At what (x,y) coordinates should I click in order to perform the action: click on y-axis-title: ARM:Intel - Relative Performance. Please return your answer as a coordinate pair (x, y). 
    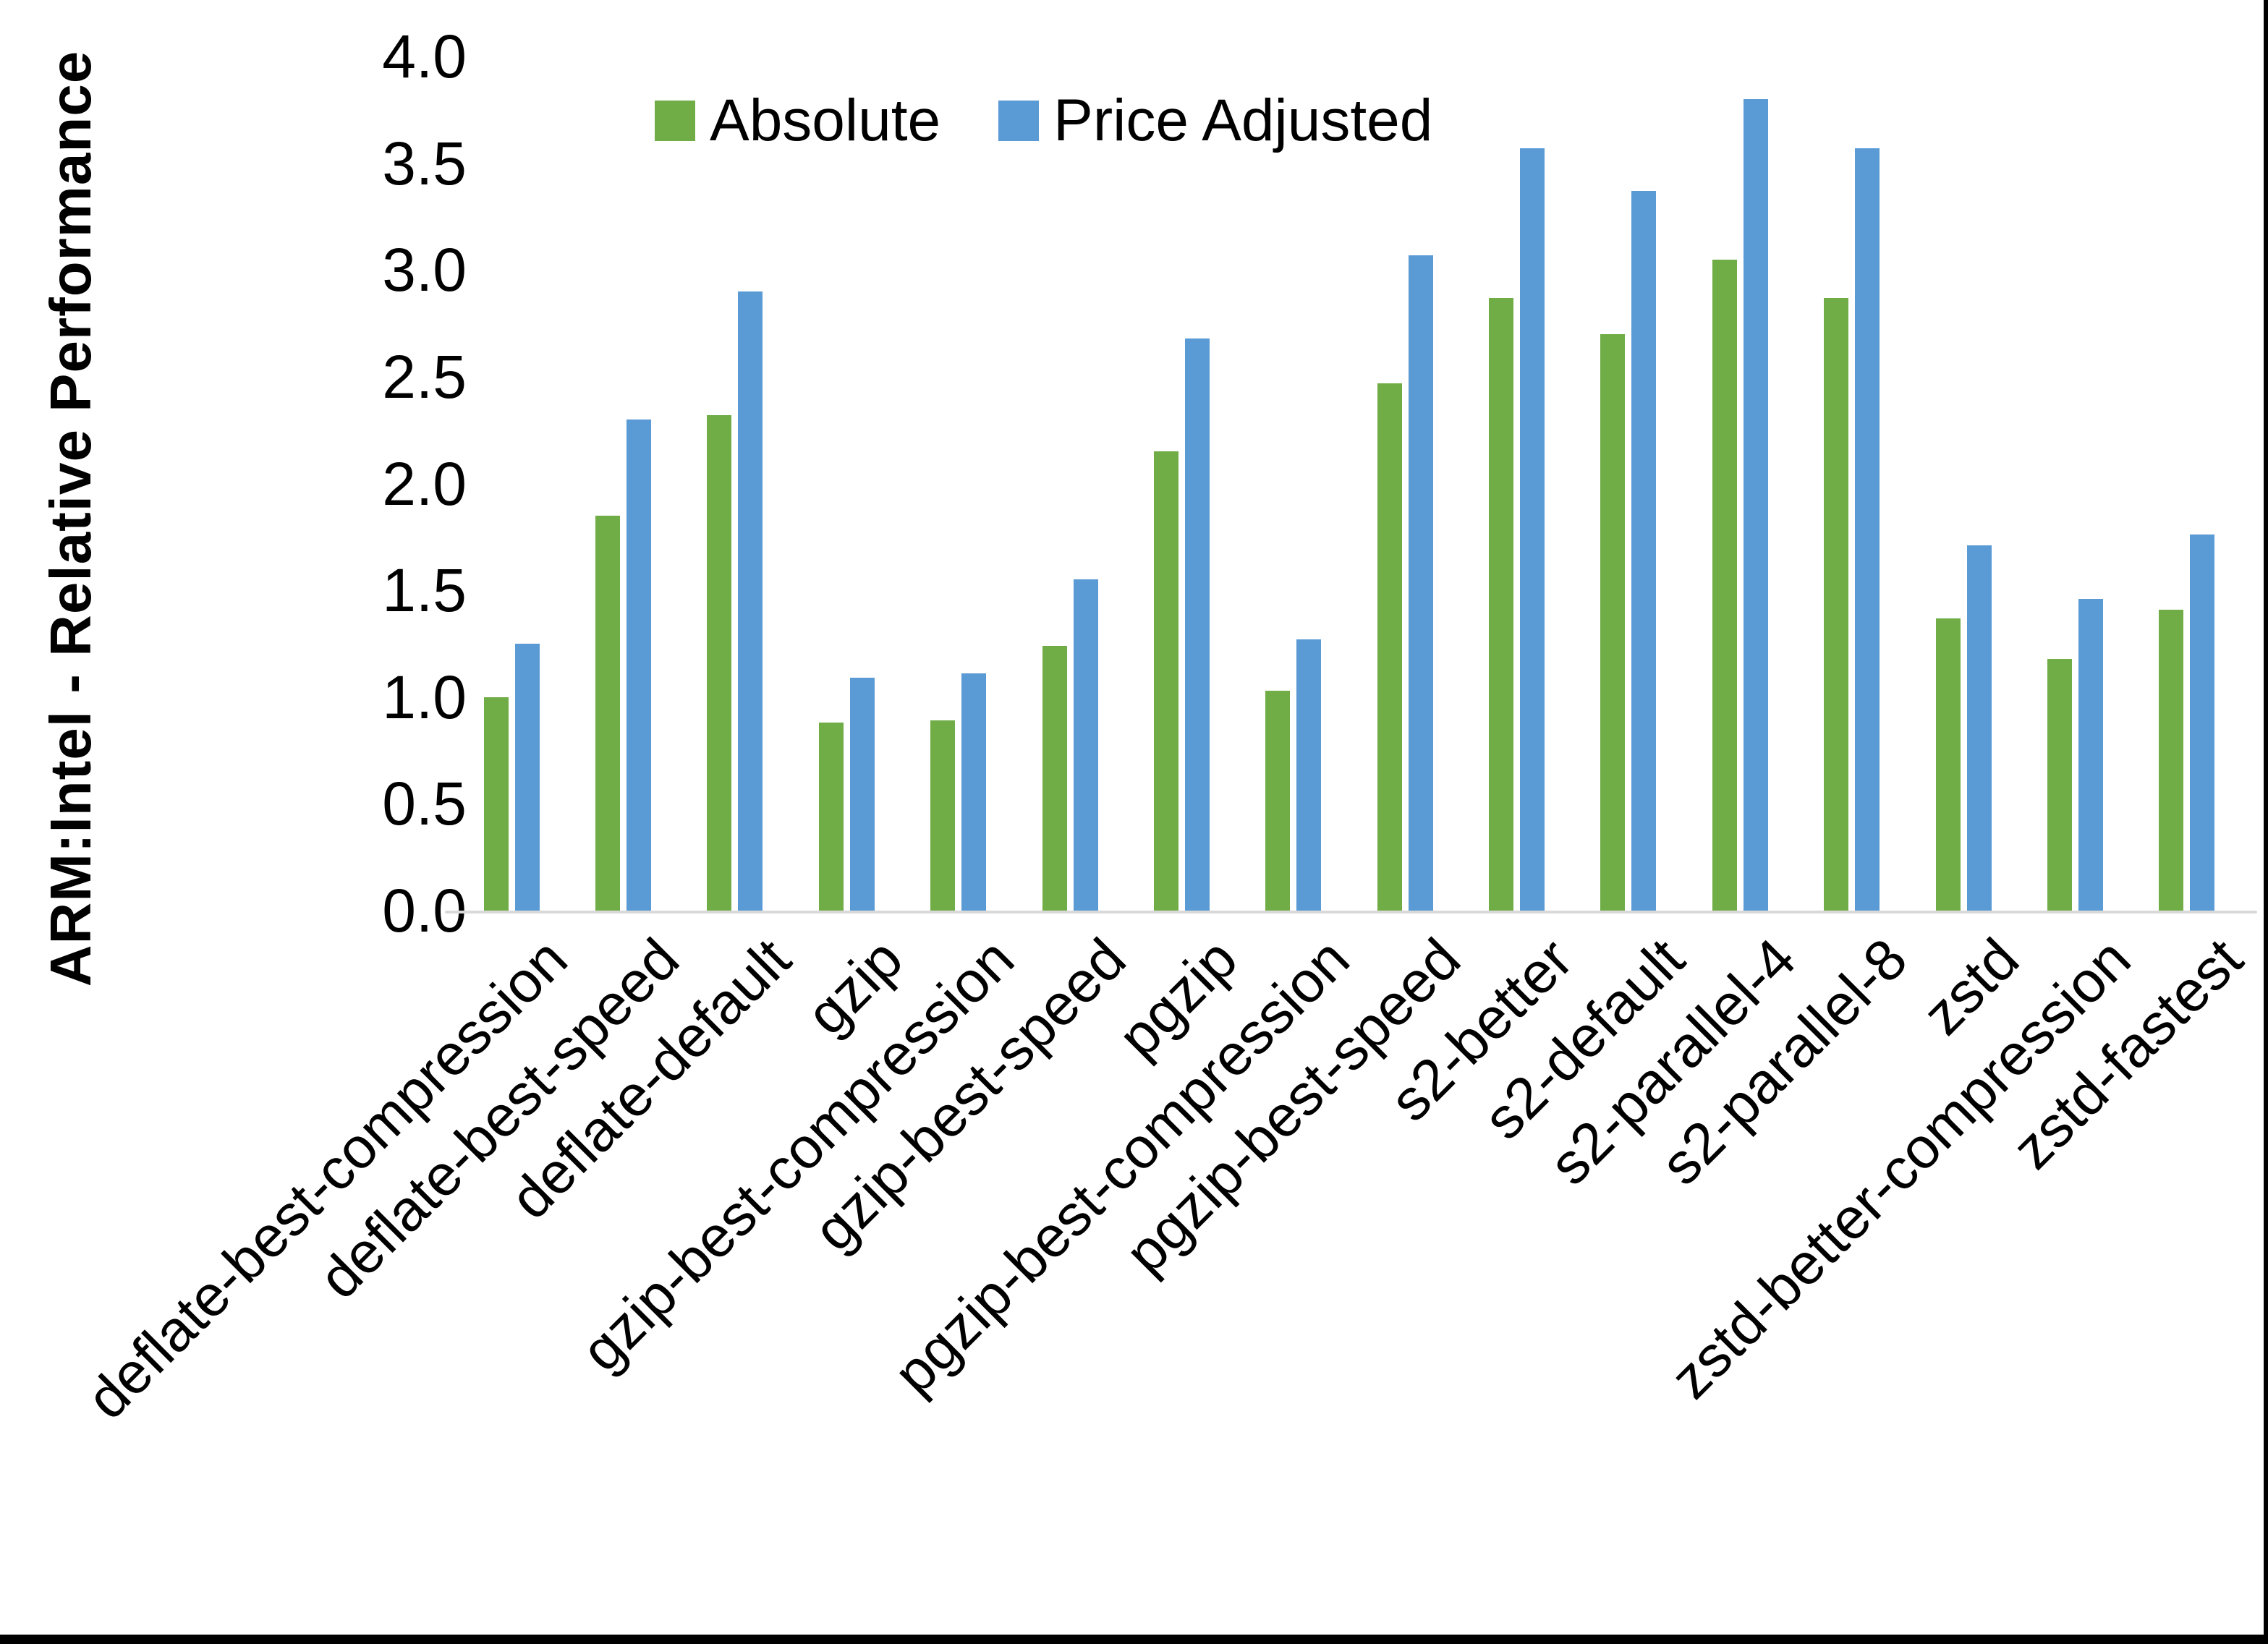
    Looking at the image, I should click on (70, 518).